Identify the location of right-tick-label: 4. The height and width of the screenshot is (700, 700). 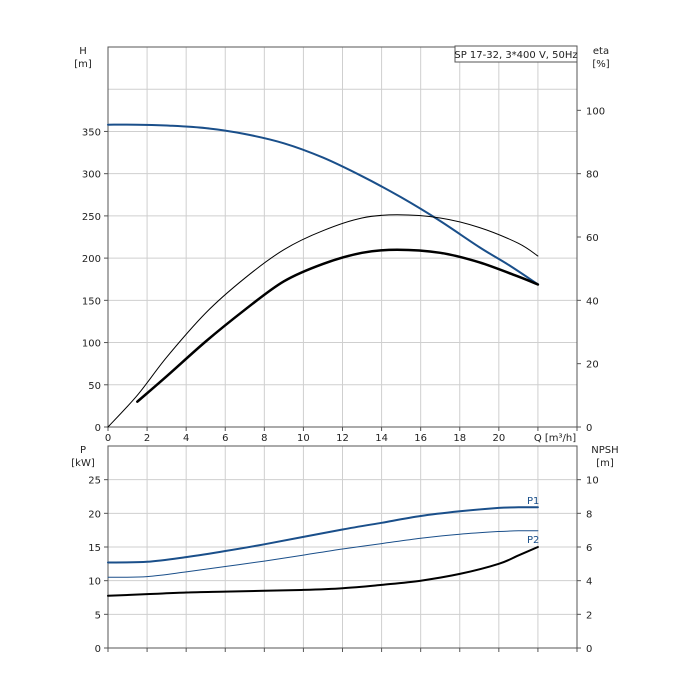
(589, 582).